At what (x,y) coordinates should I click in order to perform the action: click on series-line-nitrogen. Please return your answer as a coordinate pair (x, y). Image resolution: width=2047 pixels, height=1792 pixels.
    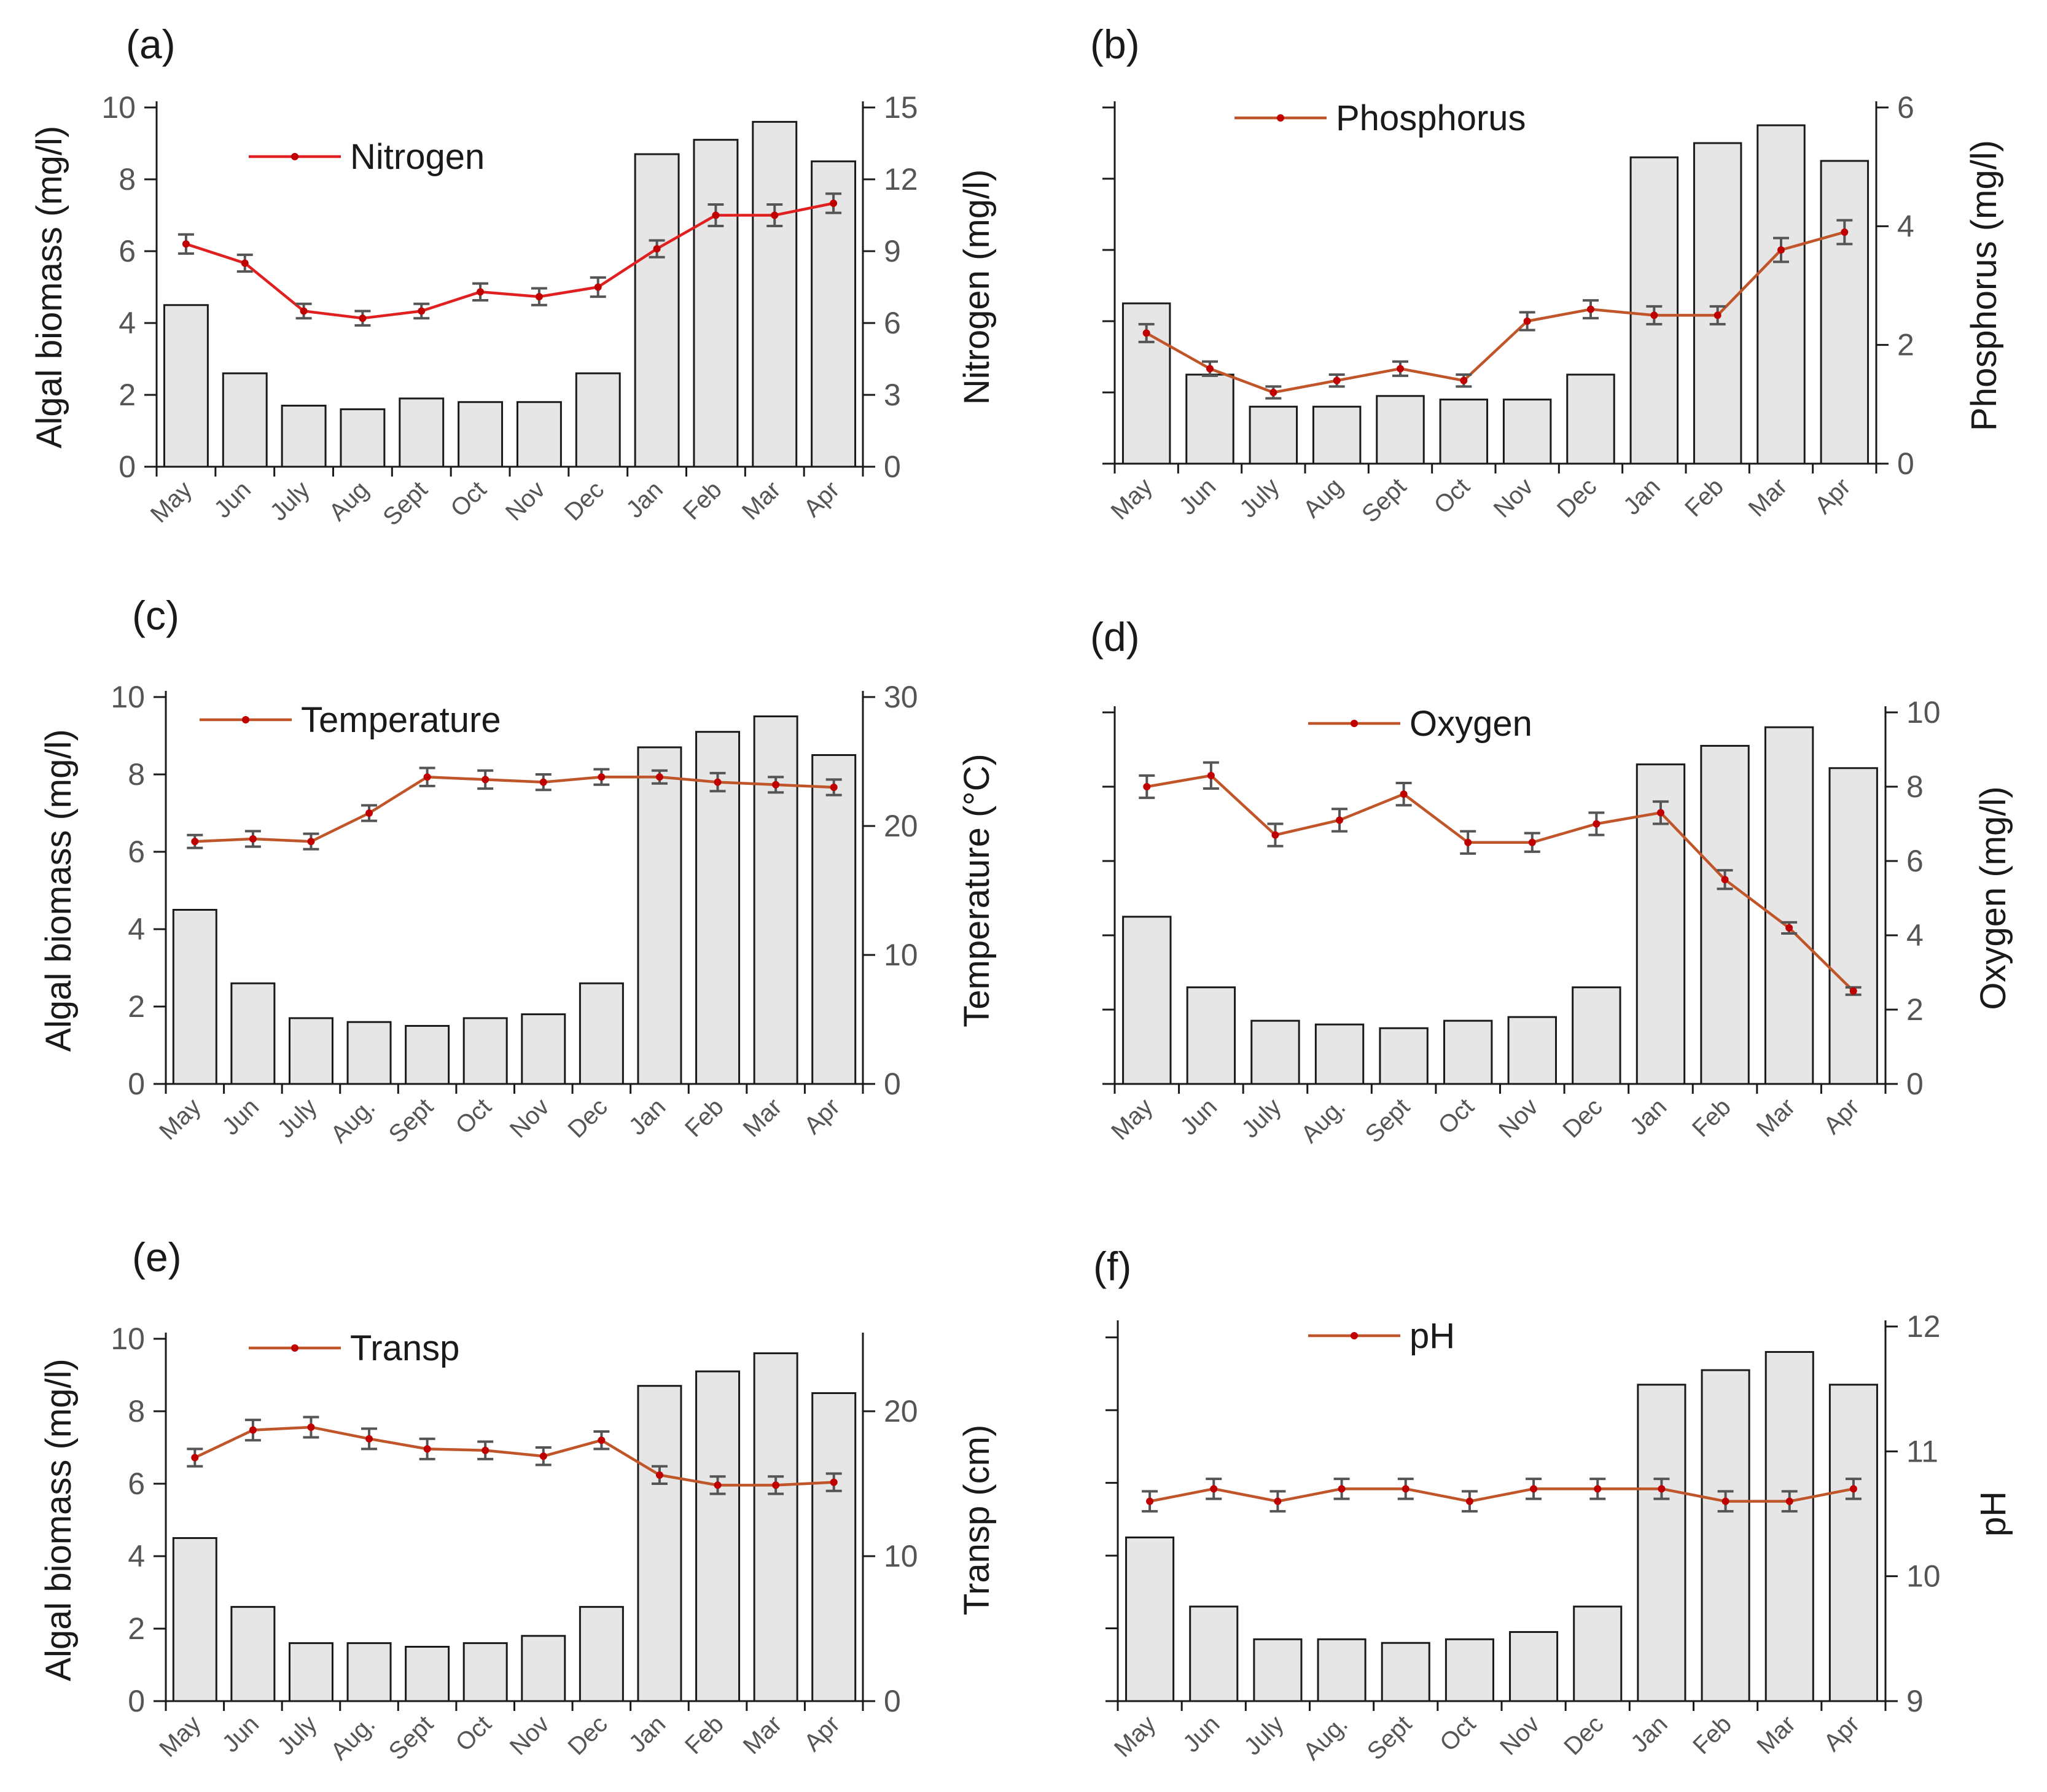
    Looking at the image, I should click on (509, 260).